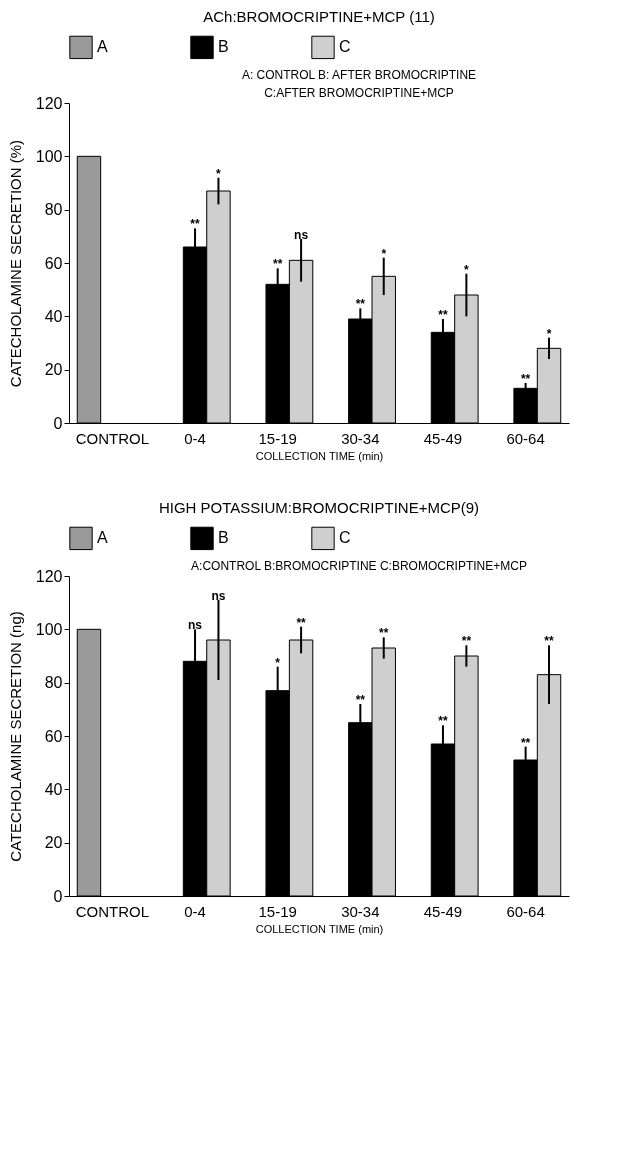 The height and width of the screenshot is (1160, 643). What do you see at coordinates (359, 75) in the screenshot?
I see `text: A: CONTROL B: AFTER BROMOCRIPTINE` at bounding box center [359, 75].